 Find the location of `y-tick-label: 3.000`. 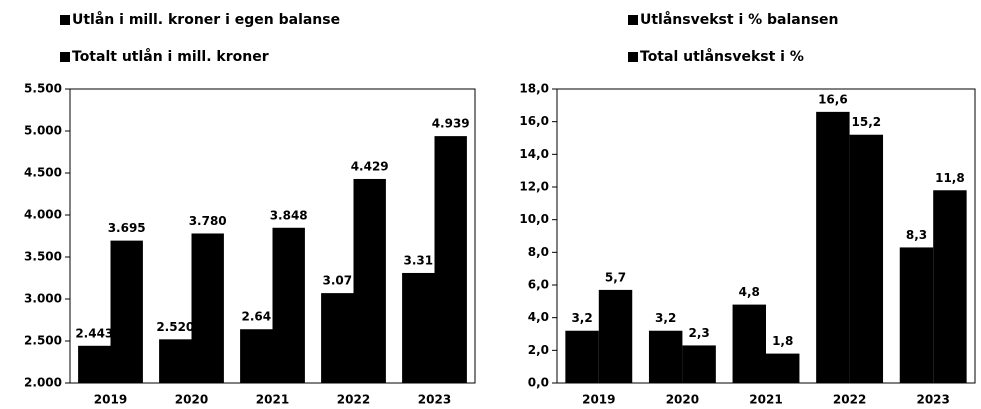

y-tick-label: 3.000 is located at coordinates (43, 299).